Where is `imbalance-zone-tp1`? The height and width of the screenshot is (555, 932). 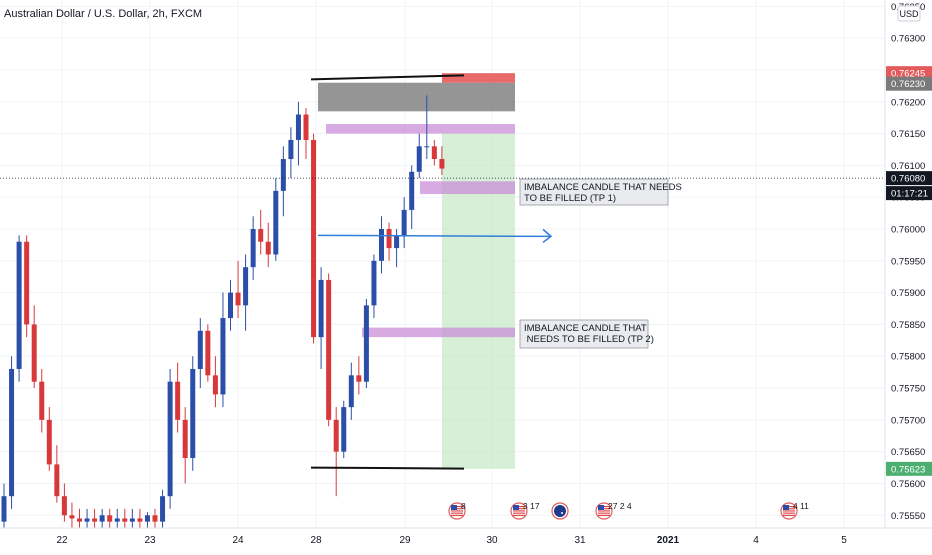 imbalance-zone-tp1 is located at coordinates (467, 188).